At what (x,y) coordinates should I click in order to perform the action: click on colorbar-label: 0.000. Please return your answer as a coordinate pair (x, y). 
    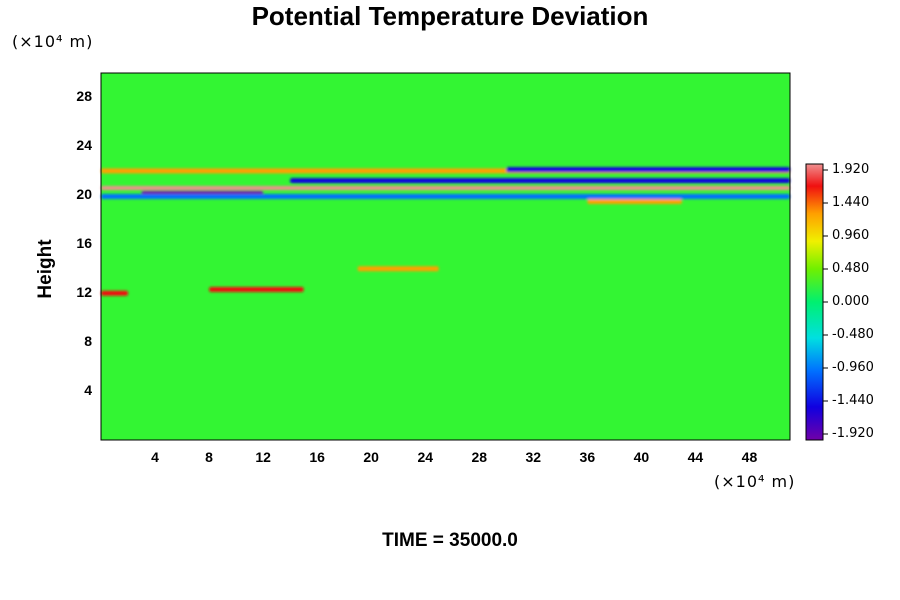
    Looking at the image, I should click on (851, 301).